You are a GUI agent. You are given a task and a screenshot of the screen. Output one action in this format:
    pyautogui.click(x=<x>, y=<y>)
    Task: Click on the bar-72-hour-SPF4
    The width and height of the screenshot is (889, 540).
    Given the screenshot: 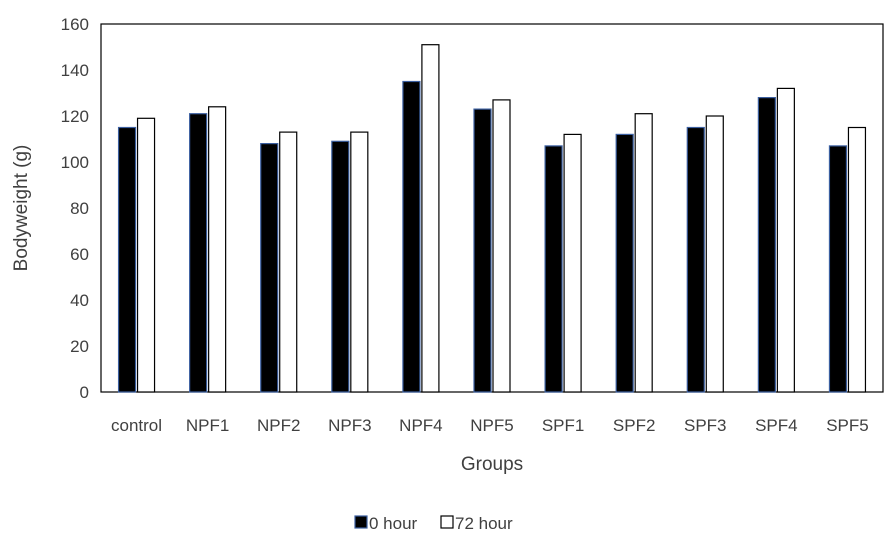 What is the action you would take?
    pyautogui.click(x=785, y=240)
    